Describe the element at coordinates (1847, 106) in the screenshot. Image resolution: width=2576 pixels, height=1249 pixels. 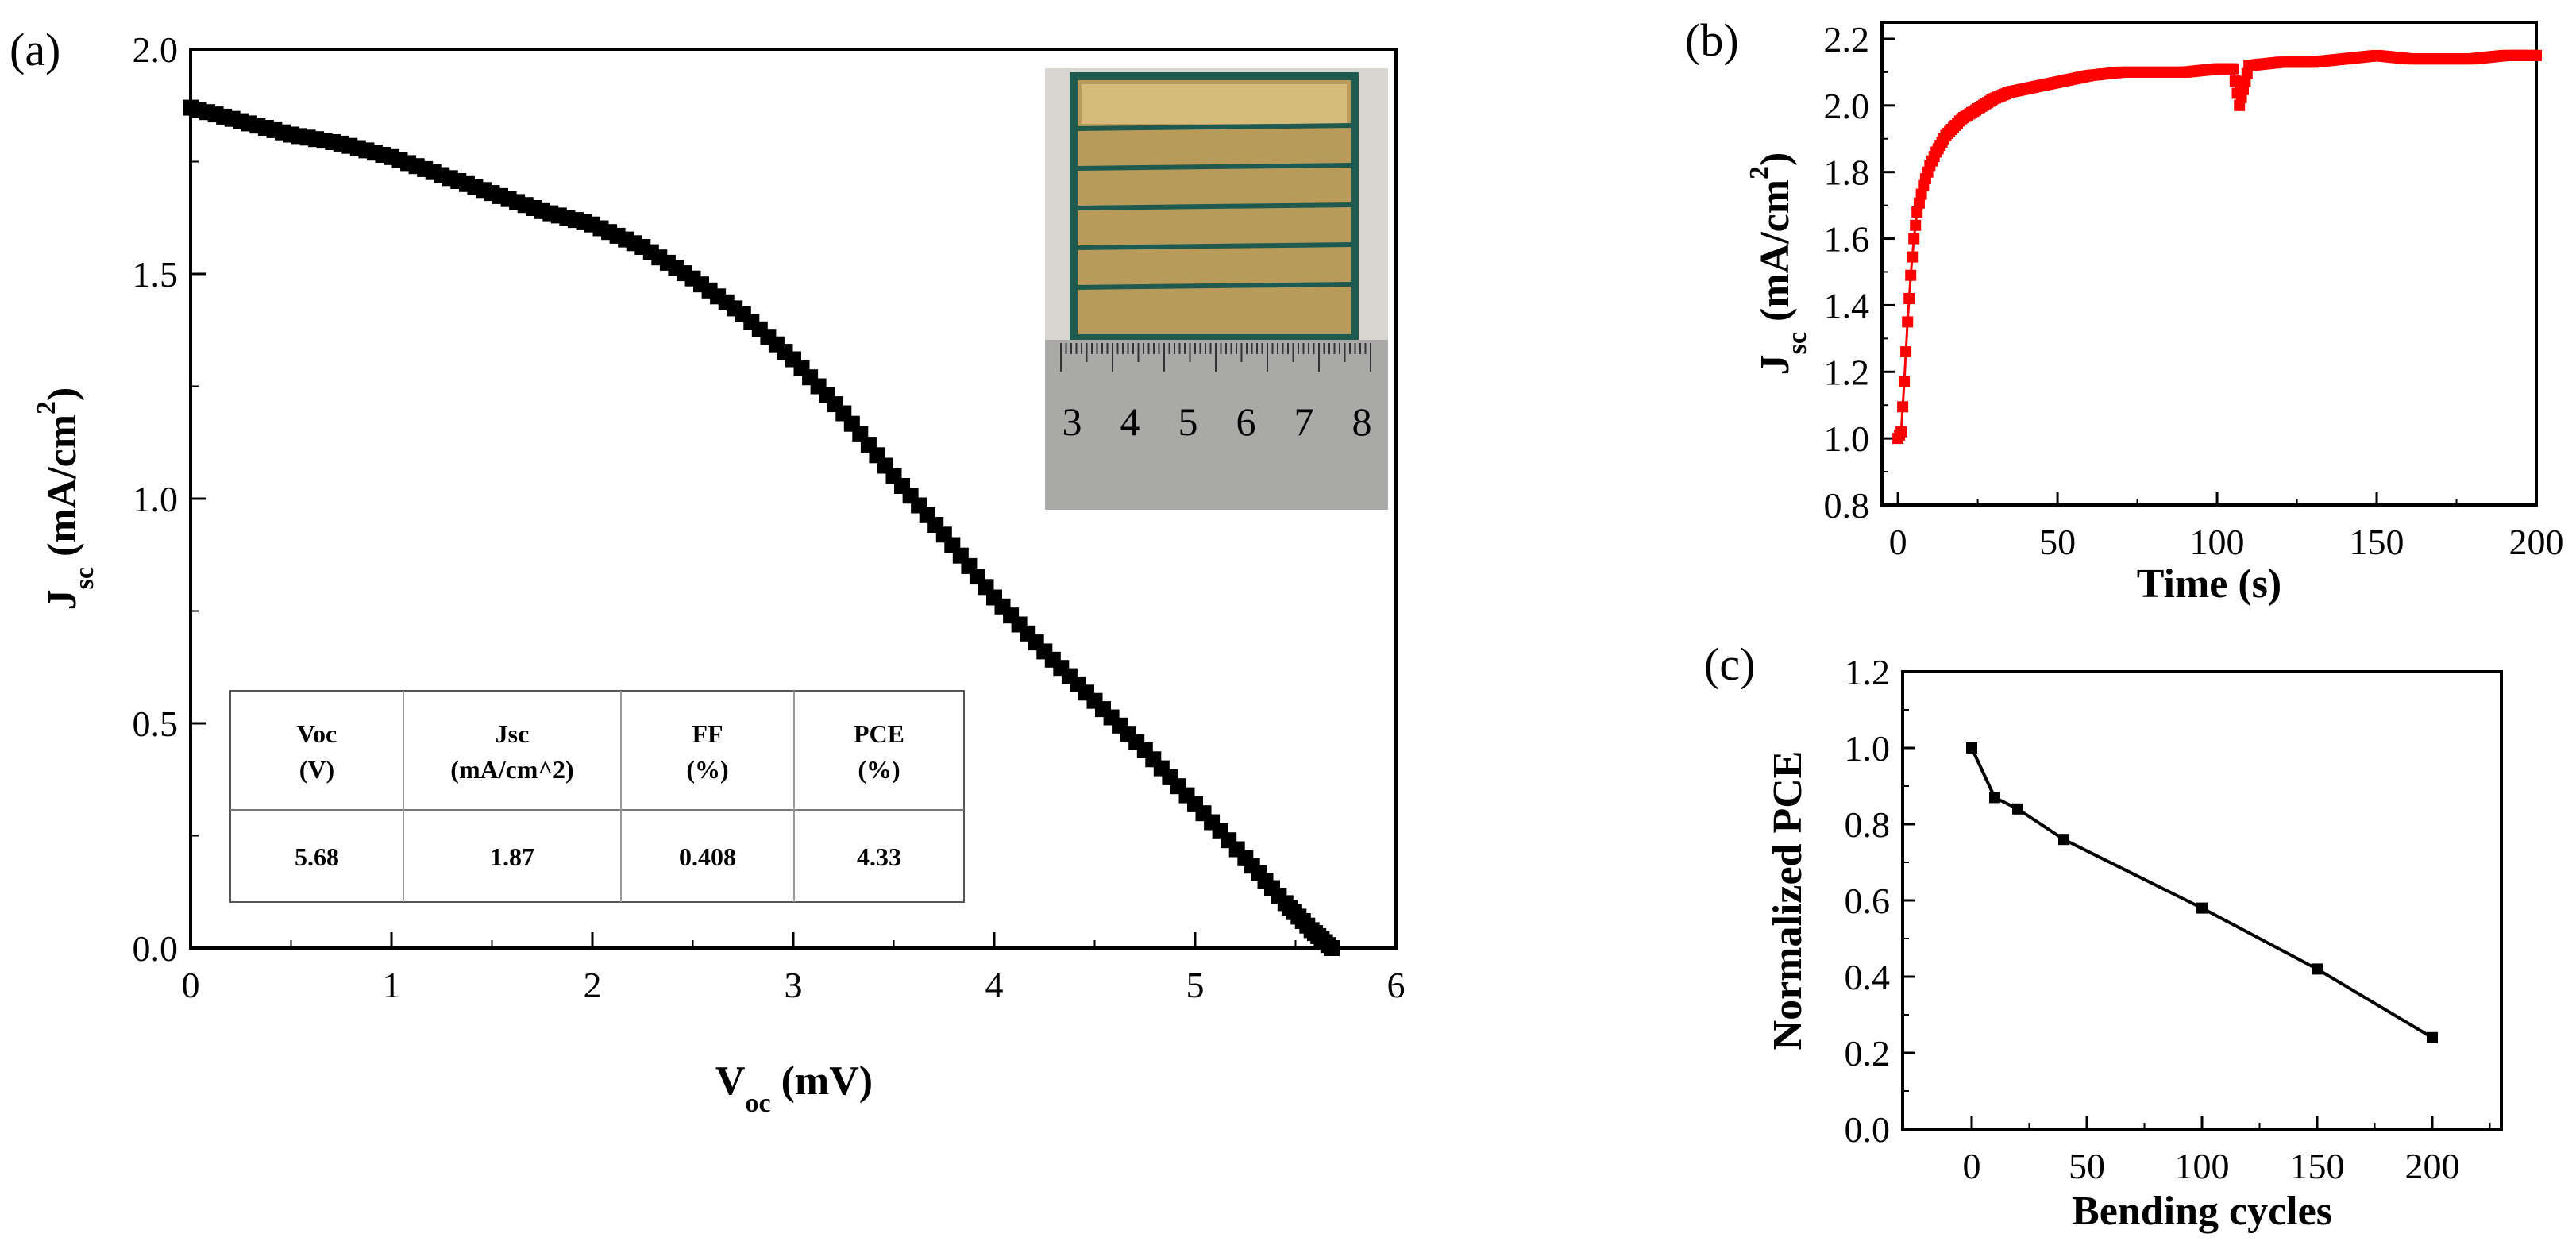
I see `y-tick-label: 2.0` at that location.